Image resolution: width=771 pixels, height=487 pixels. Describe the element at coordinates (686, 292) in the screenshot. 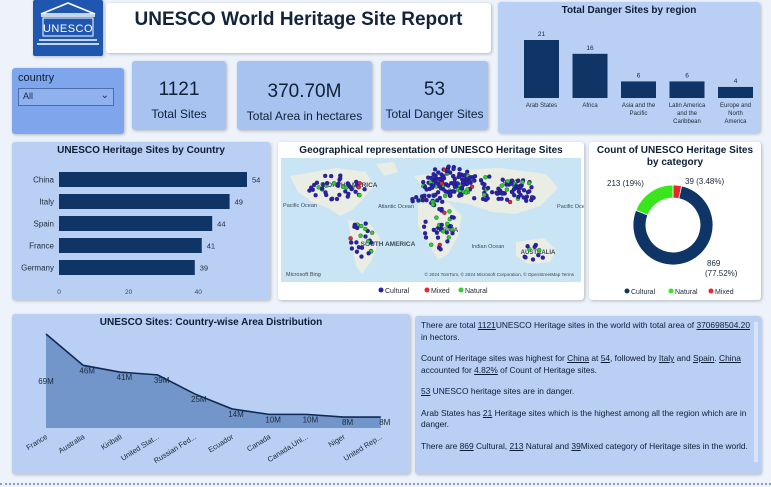

I see `legend-label: Natural` at that location.